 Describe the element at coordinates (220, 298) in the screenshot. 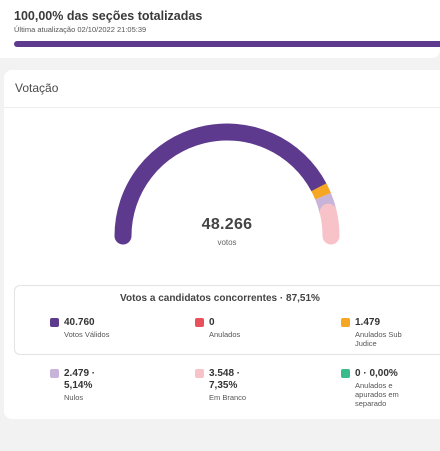

I see `candidates-votes-title: Votos a candidatos concorrentes · 87,51%` at that location.